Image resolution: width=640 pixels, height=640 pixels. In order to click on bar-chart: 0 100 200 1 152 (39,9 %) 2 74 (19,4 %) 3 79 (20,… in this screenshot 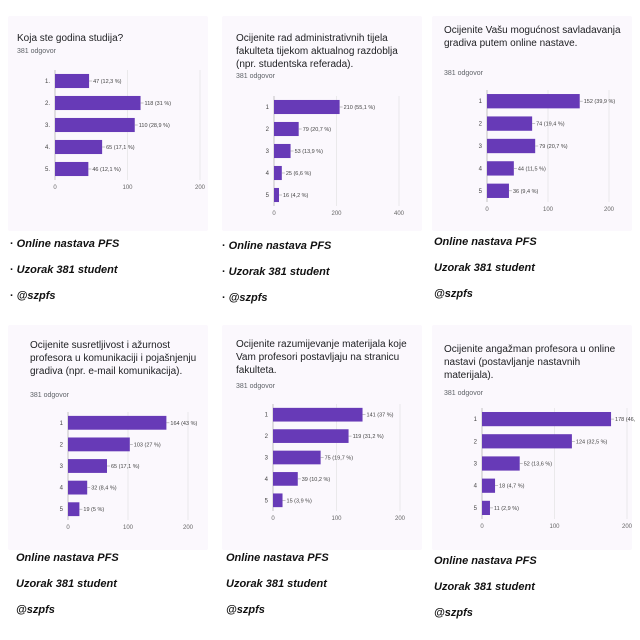, I will do `click(547, 151)`.